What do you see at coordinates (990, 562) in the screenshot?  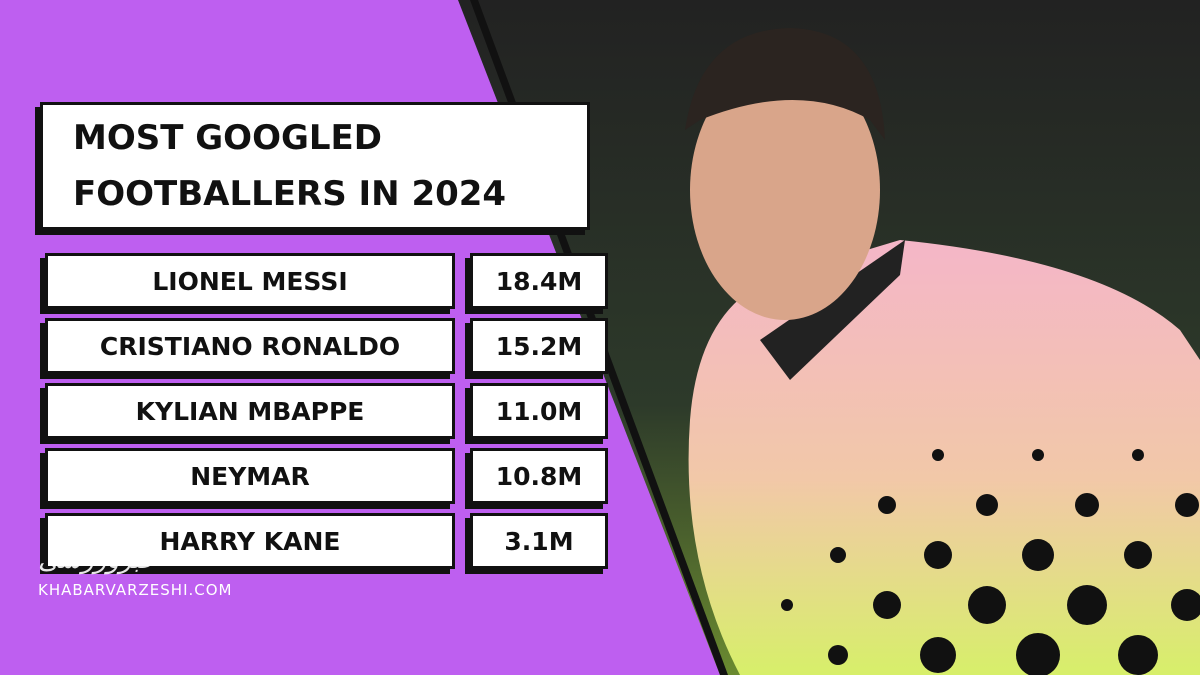 I see `dot-pattern` at bounding box center [990, 562].